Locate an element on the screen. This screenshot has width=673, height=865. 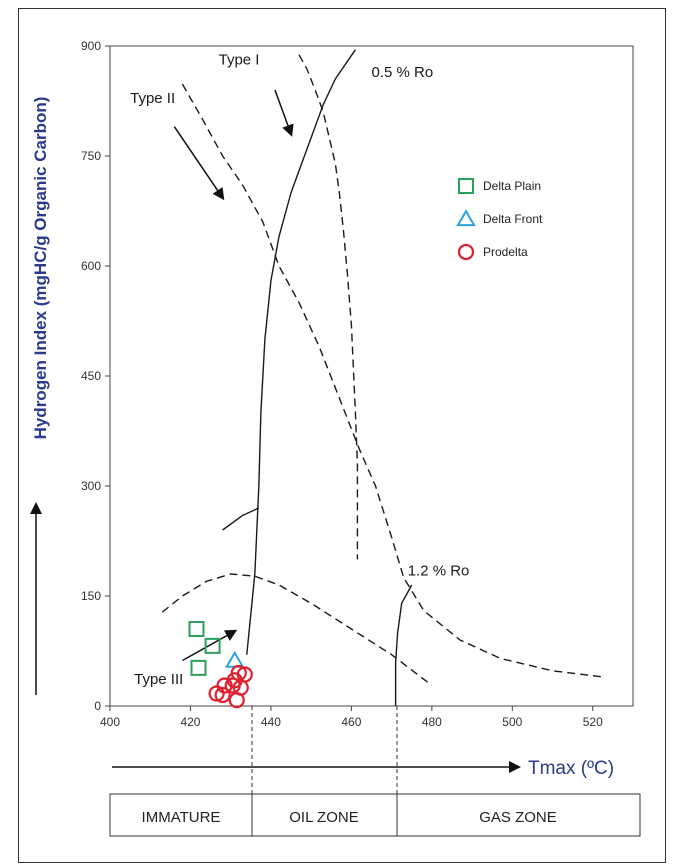
x-tick-label: 500 is located at coordinates (512, 722).